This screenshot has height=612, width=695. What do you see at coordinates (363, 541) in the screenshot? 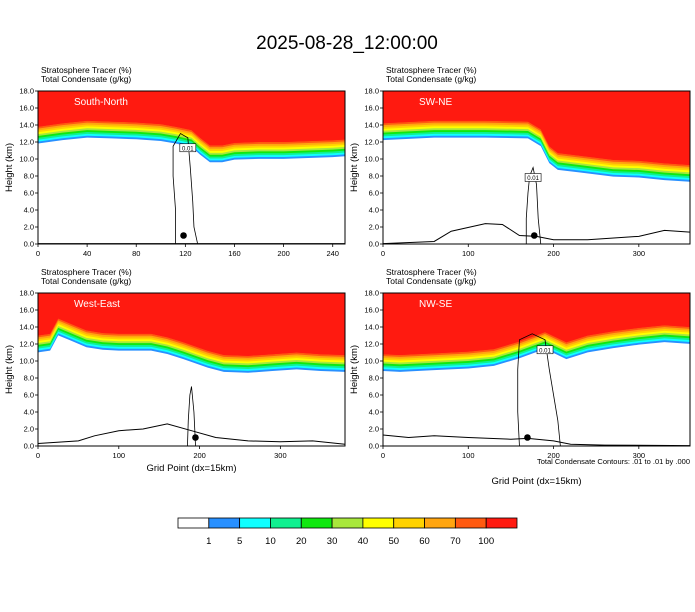
I see `colorbar-label: 40` at bounding box center [363, 541].